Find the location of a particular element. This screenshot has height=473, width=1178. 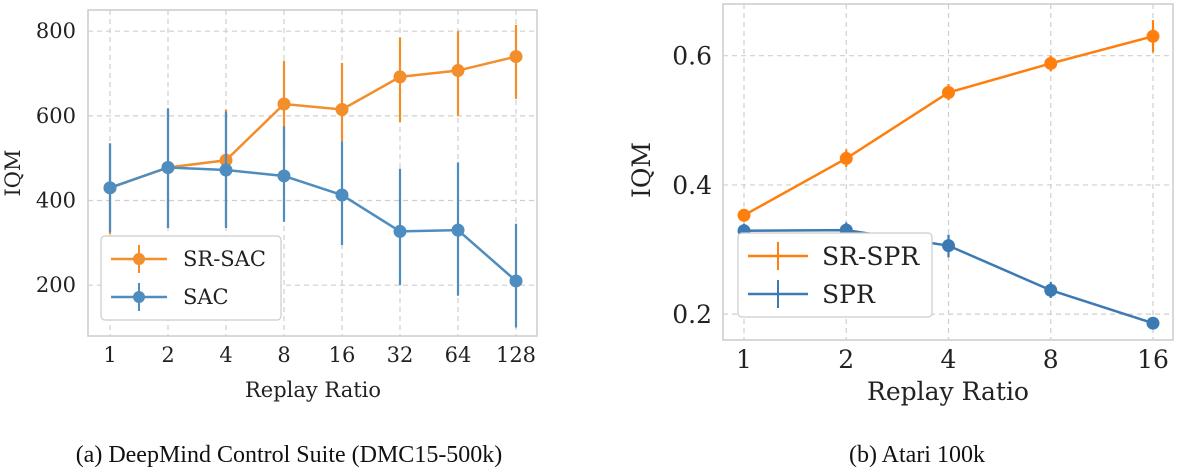

y-tick-label: 0.4 is located at coordinates (692, 185).